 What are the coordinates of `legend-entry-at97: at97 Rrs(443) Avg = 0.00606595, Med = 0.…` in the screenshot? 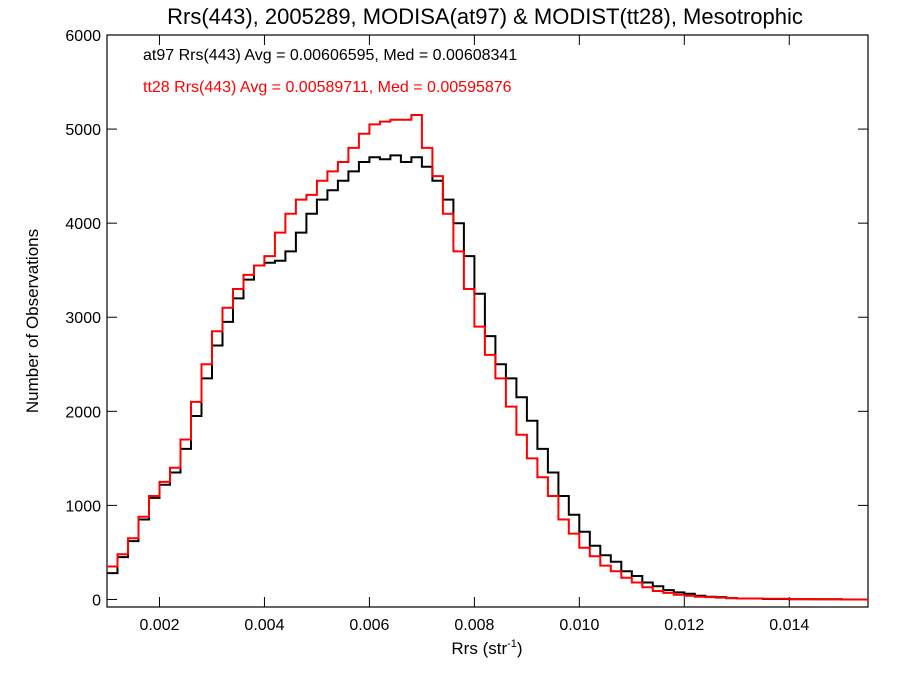 It's located at (330, 55).